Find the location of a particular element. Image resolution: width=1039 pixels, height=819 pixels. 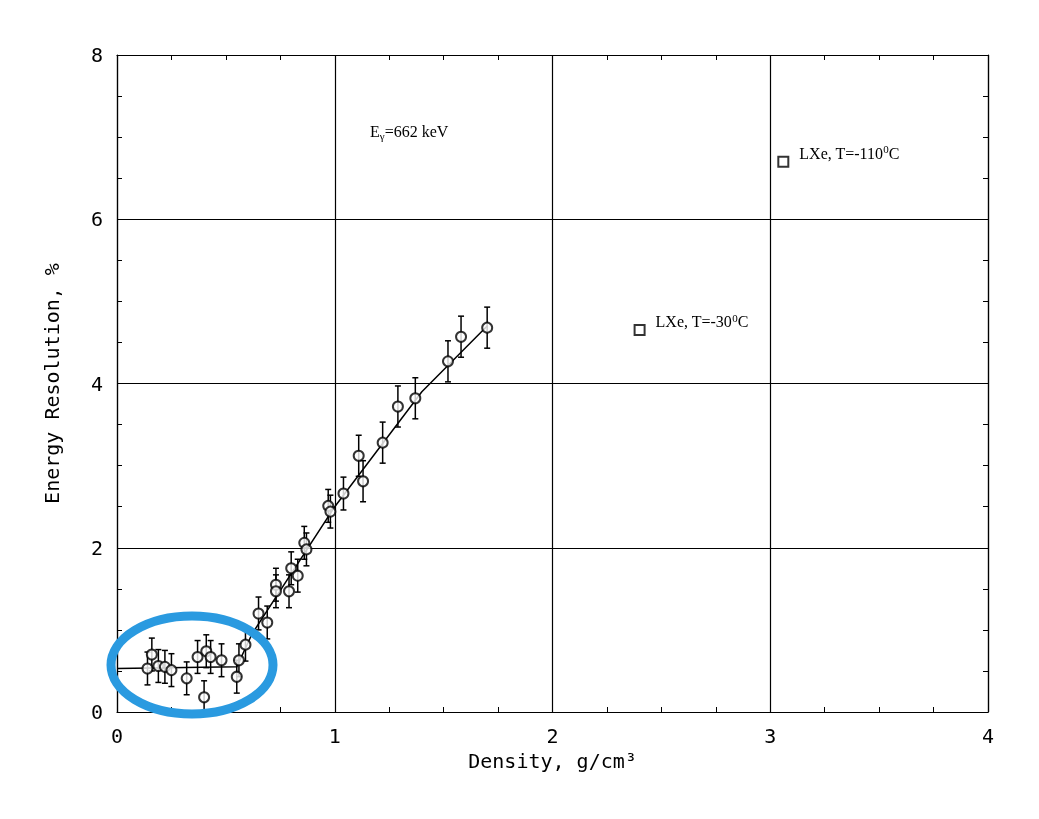

y-tick-label: 6 is located at coordinates (96, 219).